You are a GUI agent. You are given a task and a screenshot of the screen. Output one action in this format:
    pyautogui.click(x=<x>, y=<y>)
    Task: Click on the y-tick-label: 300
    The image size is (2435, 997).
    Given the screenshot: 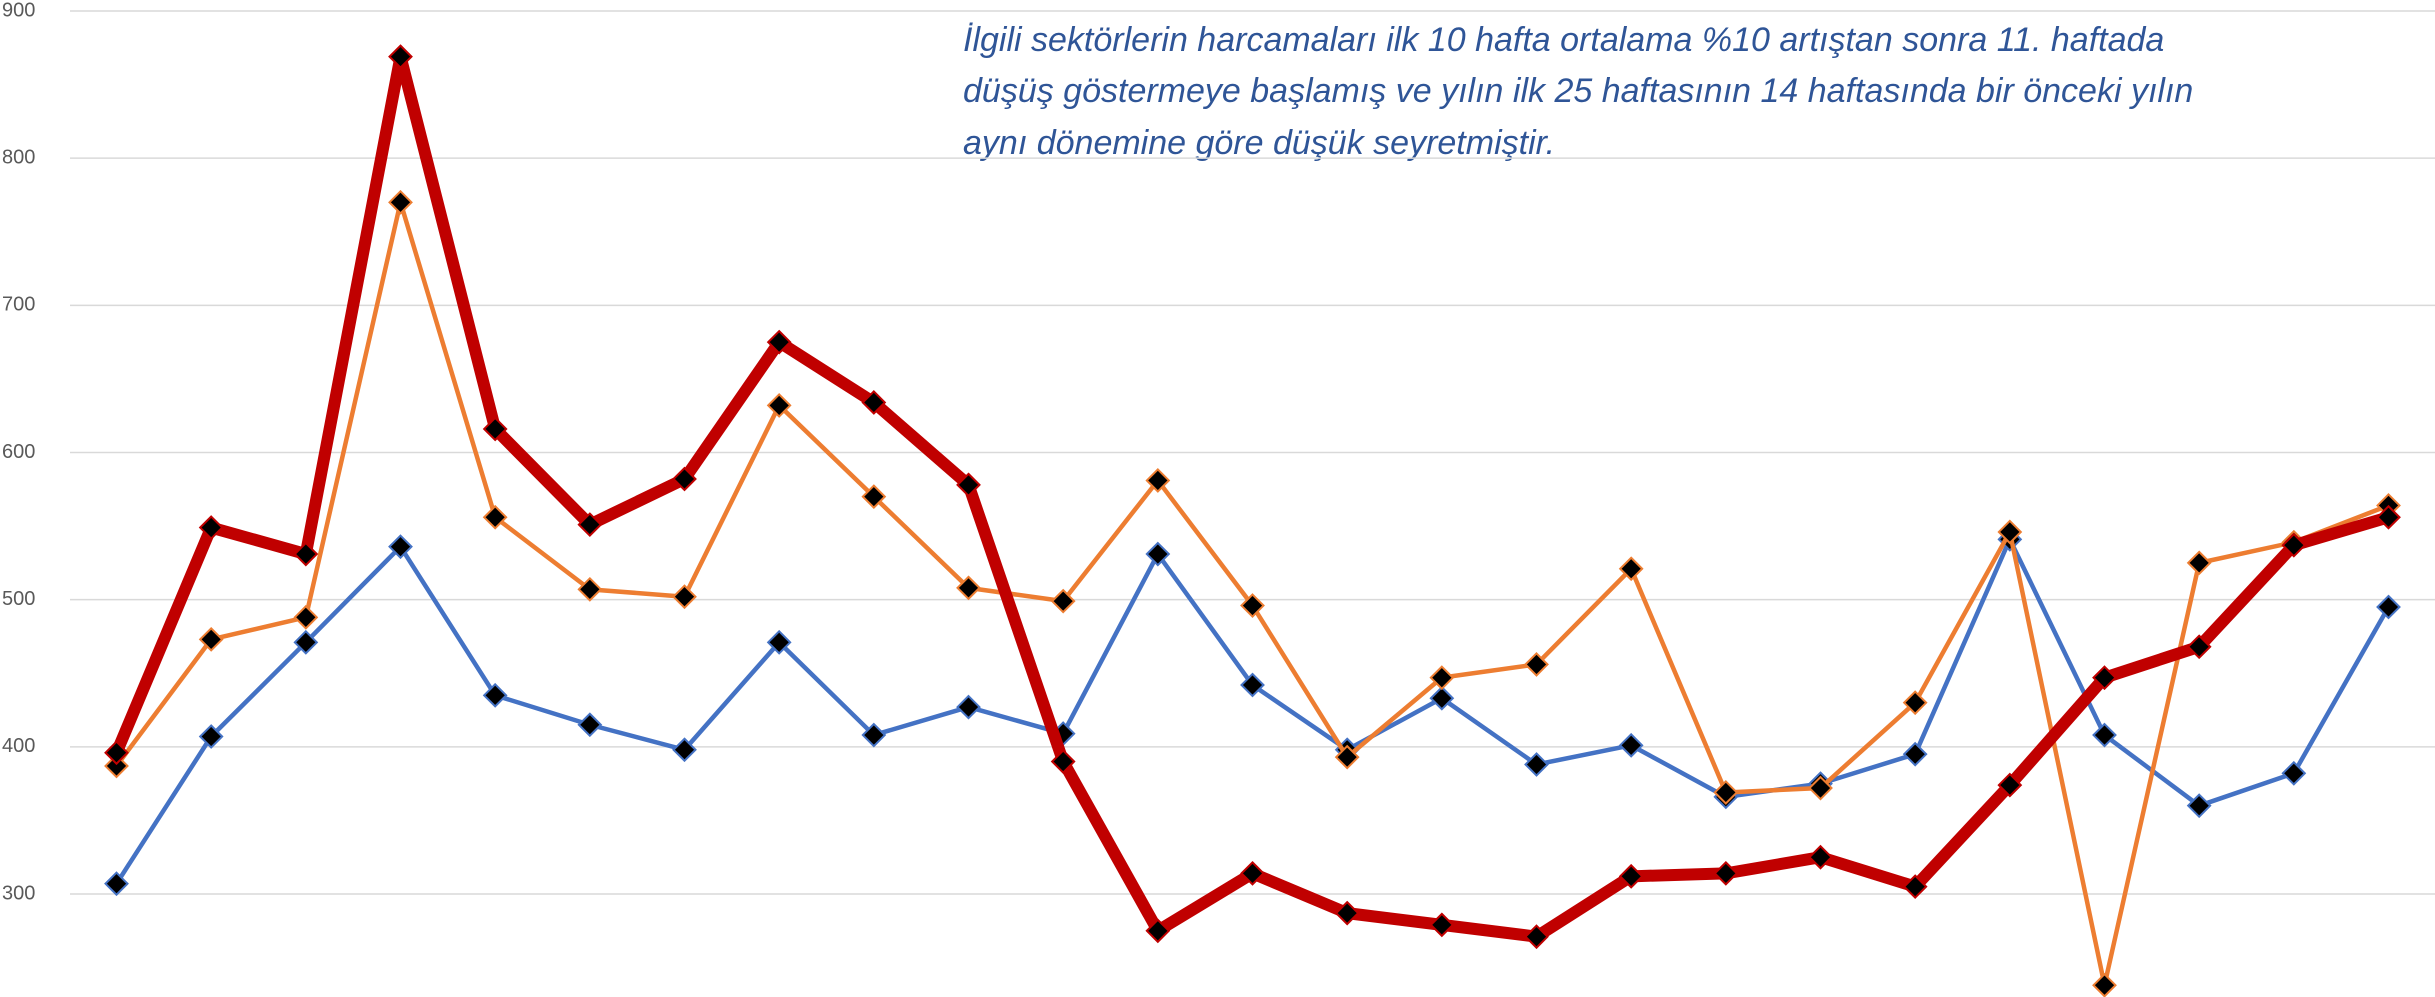 What is the action you would take?
    pyautogui.click(x=18, y=893)
    